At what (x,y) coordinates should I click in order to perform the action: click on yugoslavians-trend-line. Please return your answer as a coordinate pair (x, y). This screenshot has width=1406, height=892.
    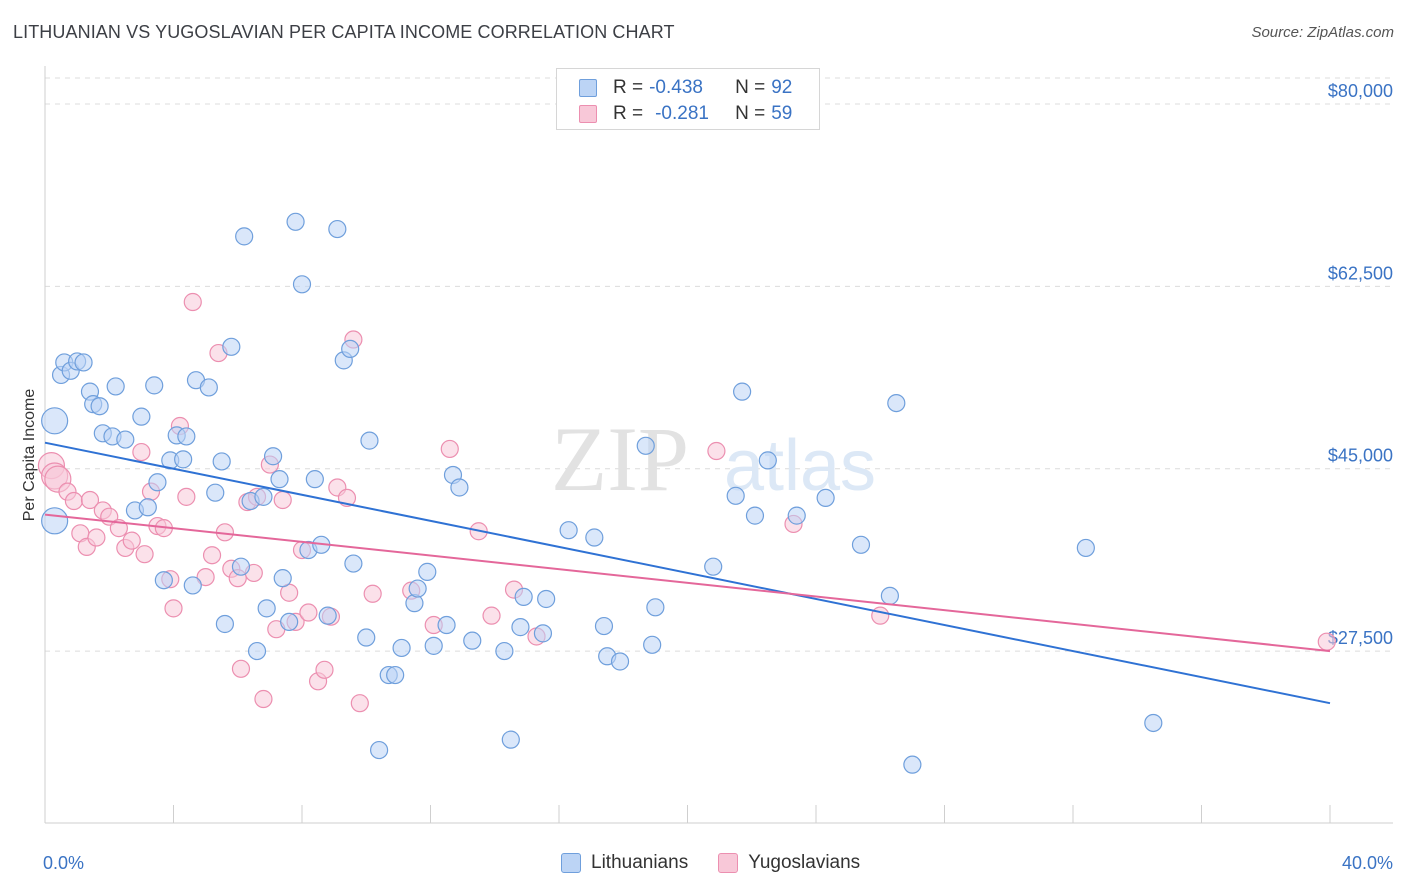
    Looking at the image, I should click on (687, 583).